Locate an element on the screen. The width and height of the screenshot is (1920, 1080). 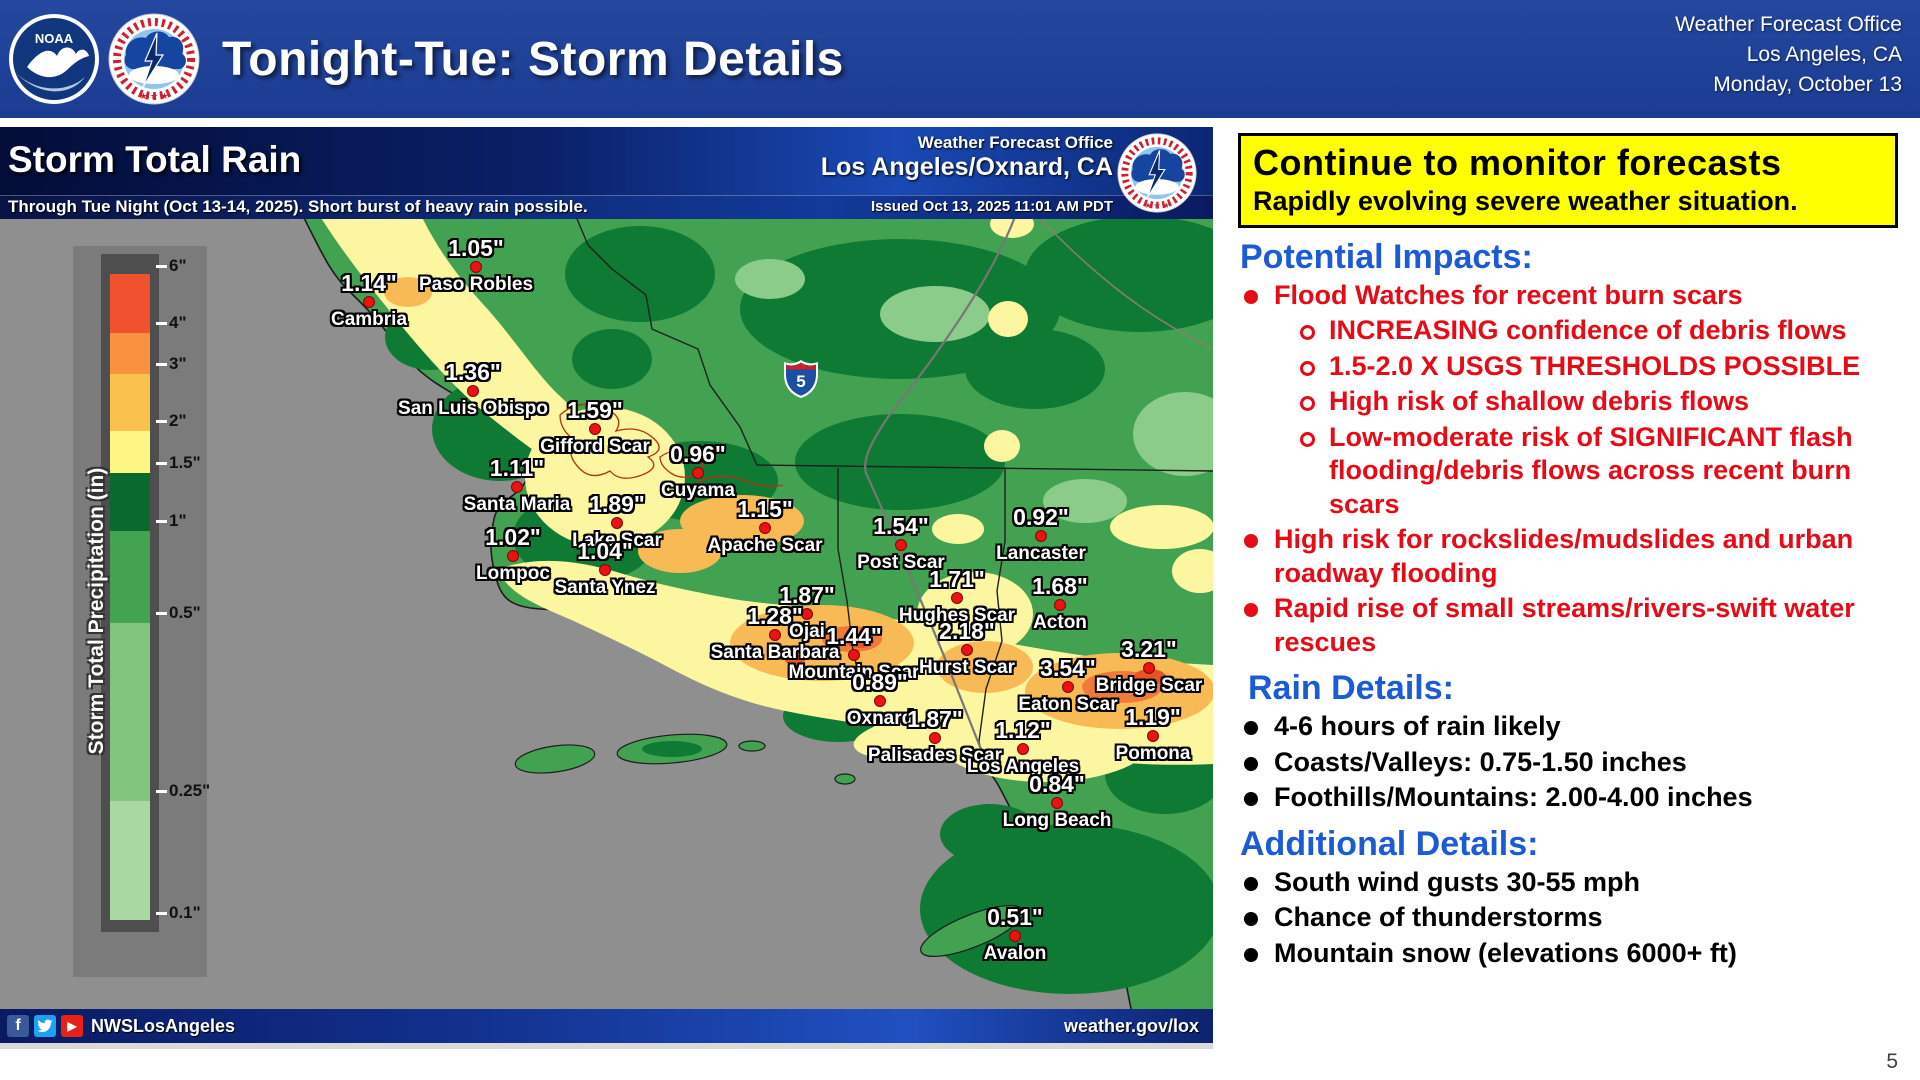
point-value: 1.05" is located at coordinates (476, 248).